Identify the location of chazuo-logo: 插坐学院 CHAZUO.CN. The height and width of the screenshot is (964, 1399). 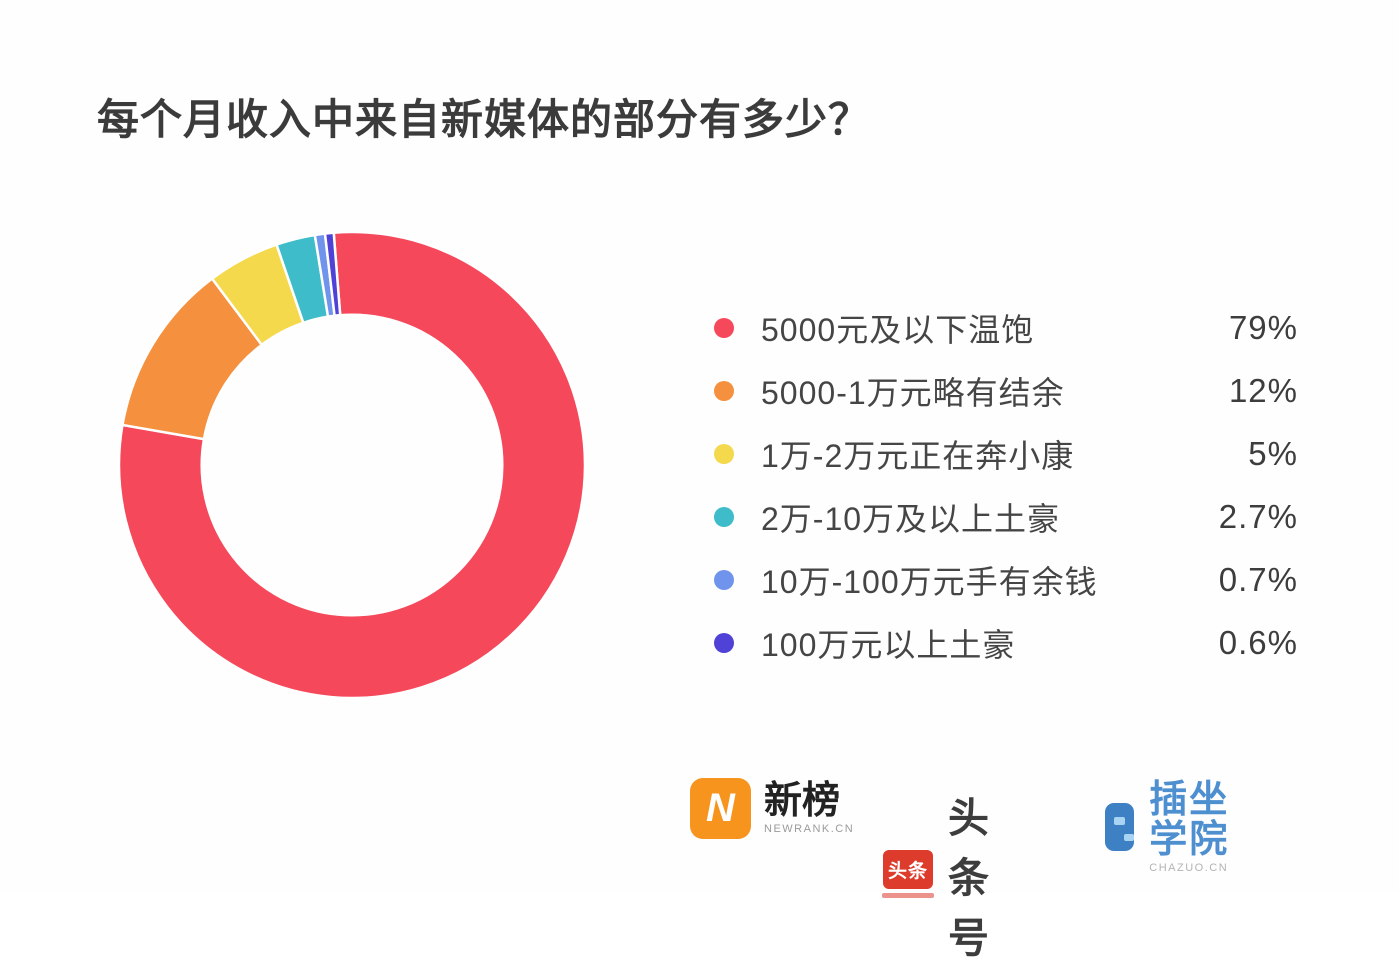
(1176, 826).